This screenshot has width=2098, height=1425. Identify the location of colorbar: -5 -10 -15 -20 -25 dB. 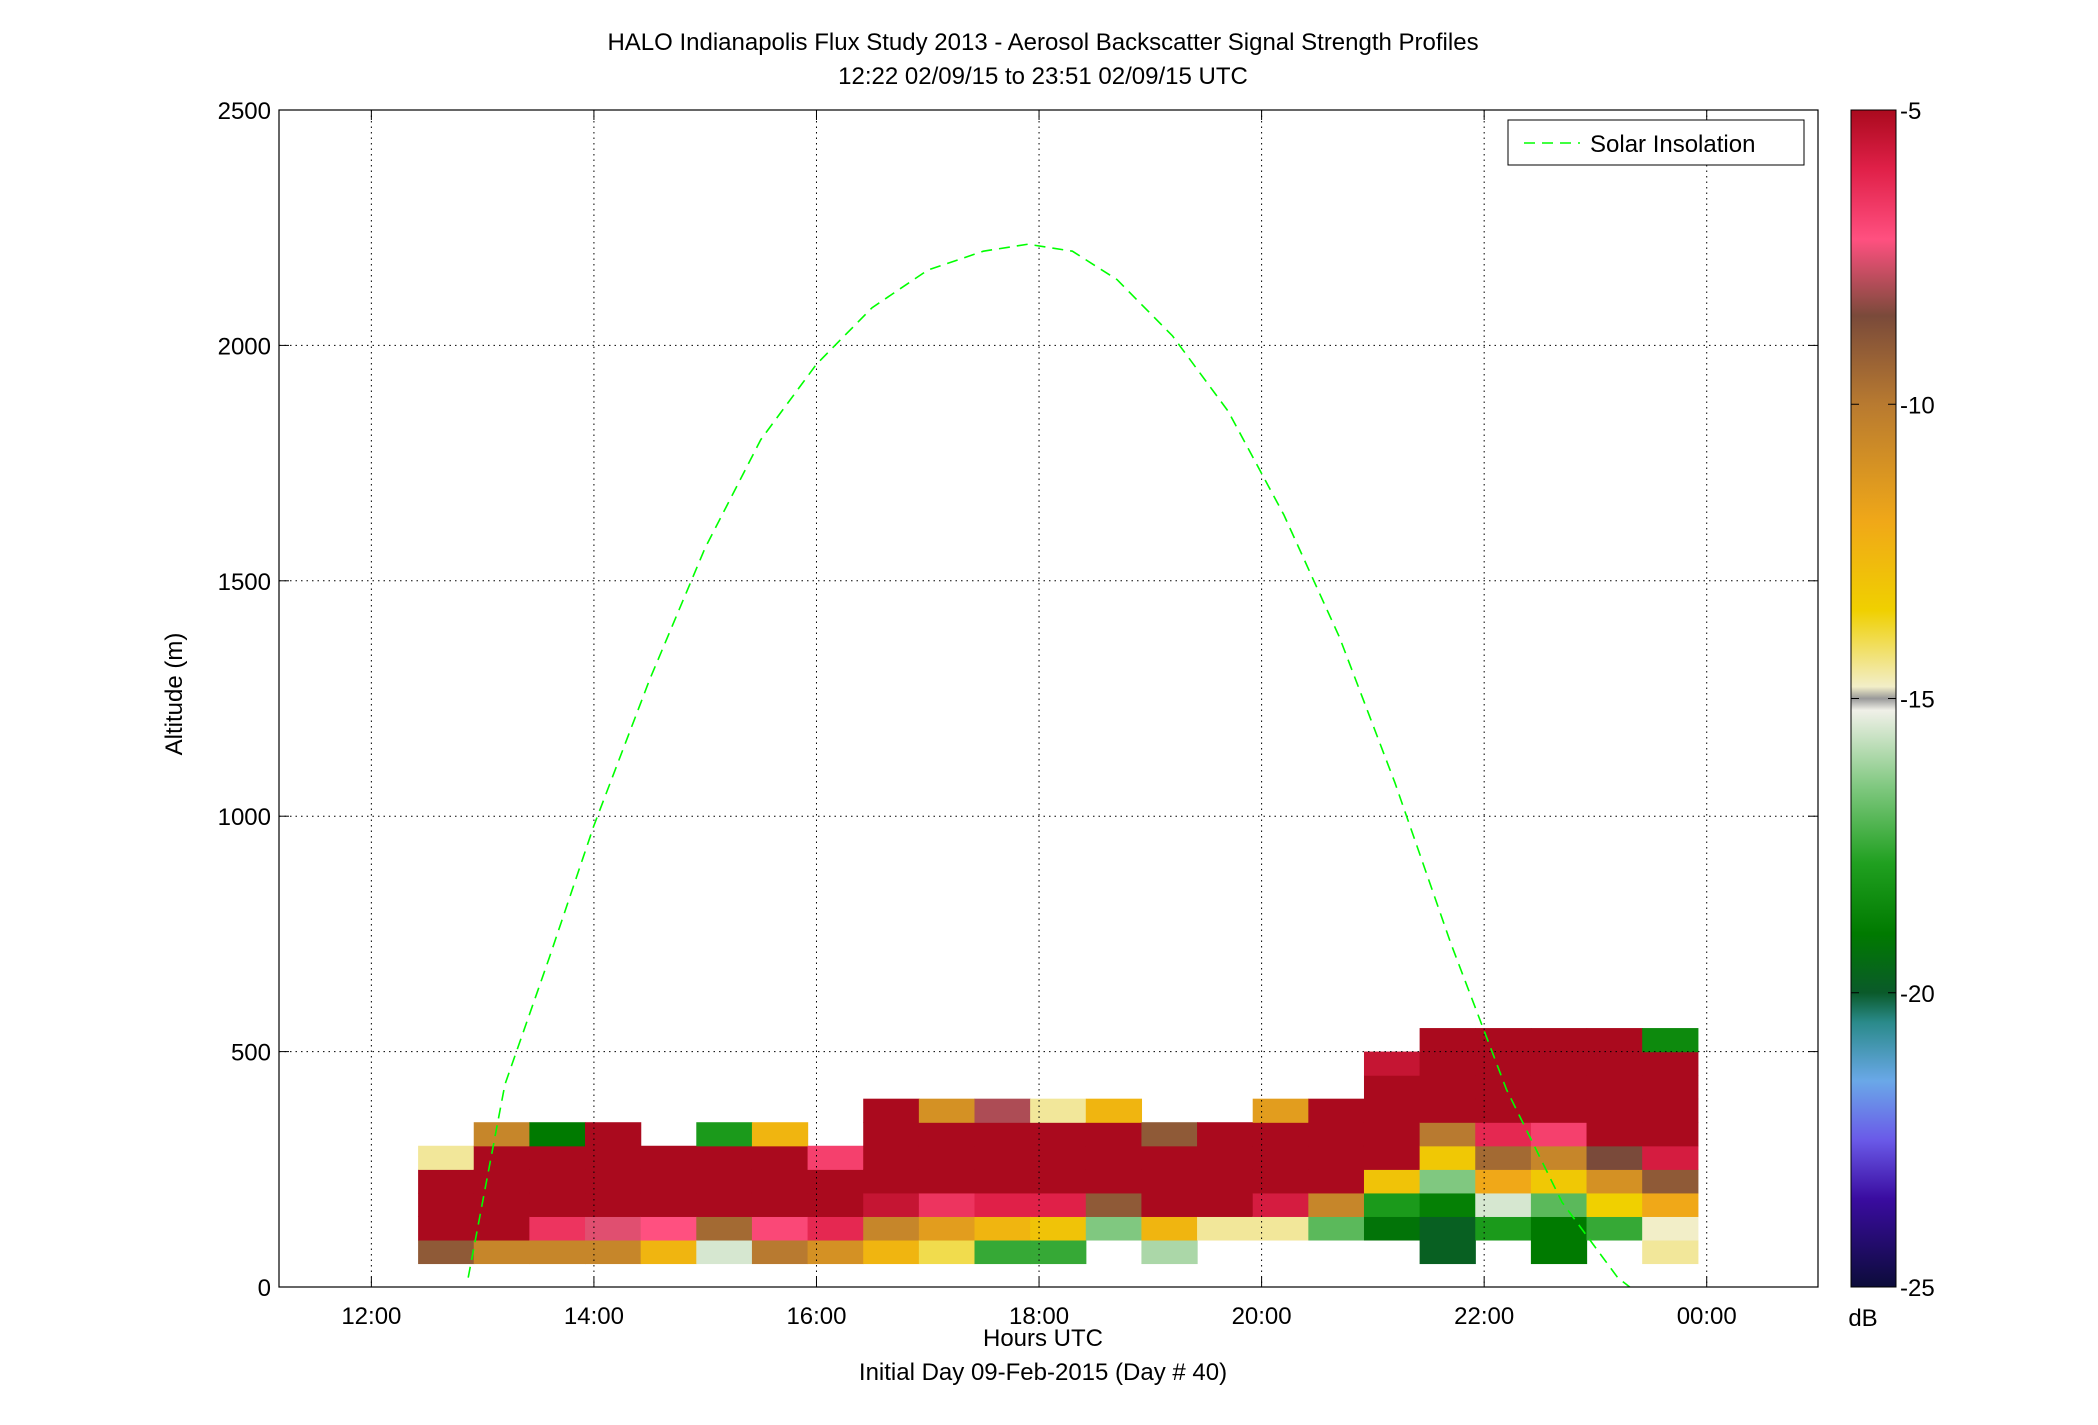
(1891, 715).